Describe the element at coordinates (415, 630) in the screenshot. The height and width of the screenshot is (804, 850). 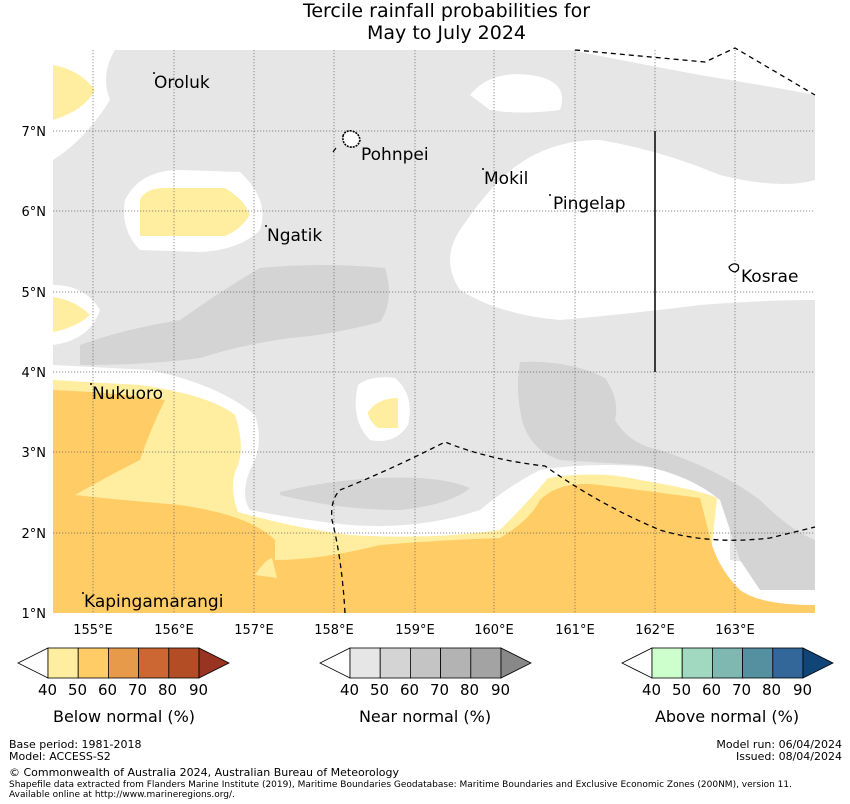
I see `lon-tick-label: 159°E` at that location.